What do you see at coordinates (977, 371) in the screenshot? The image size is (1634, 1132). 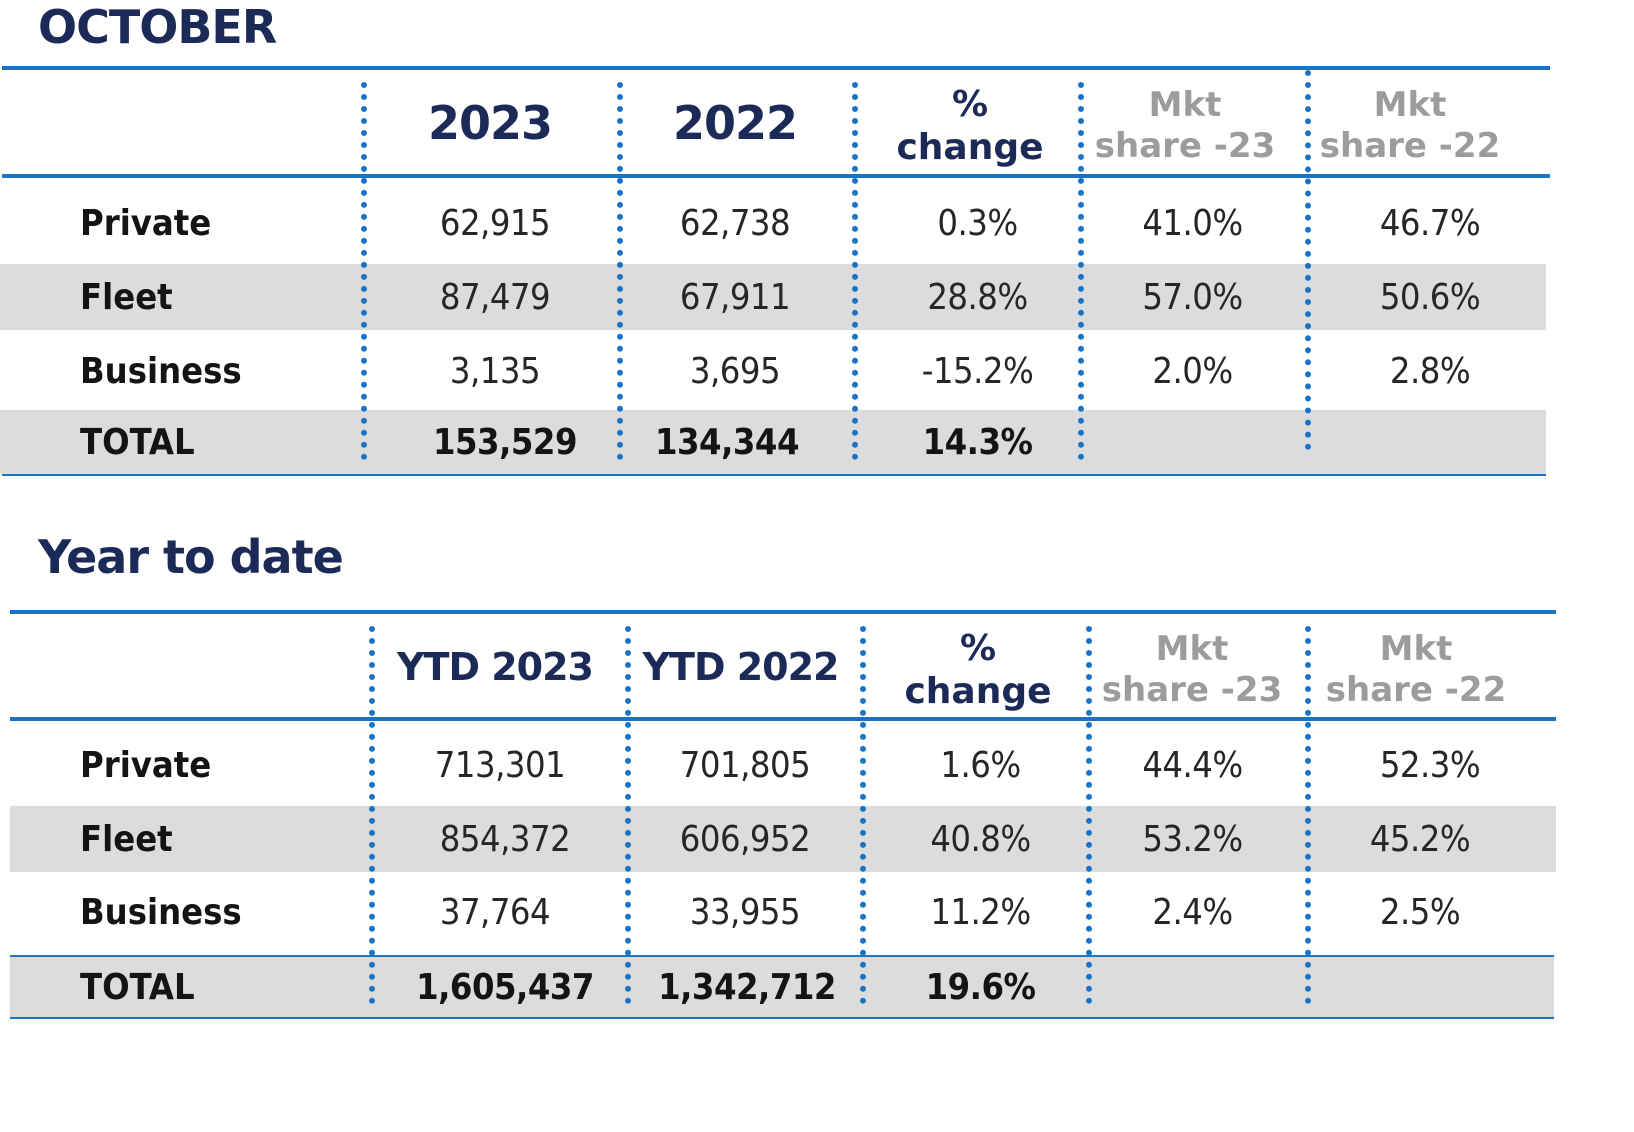 I see `pct-change: -15.2%` at bounding box center [977, 371].